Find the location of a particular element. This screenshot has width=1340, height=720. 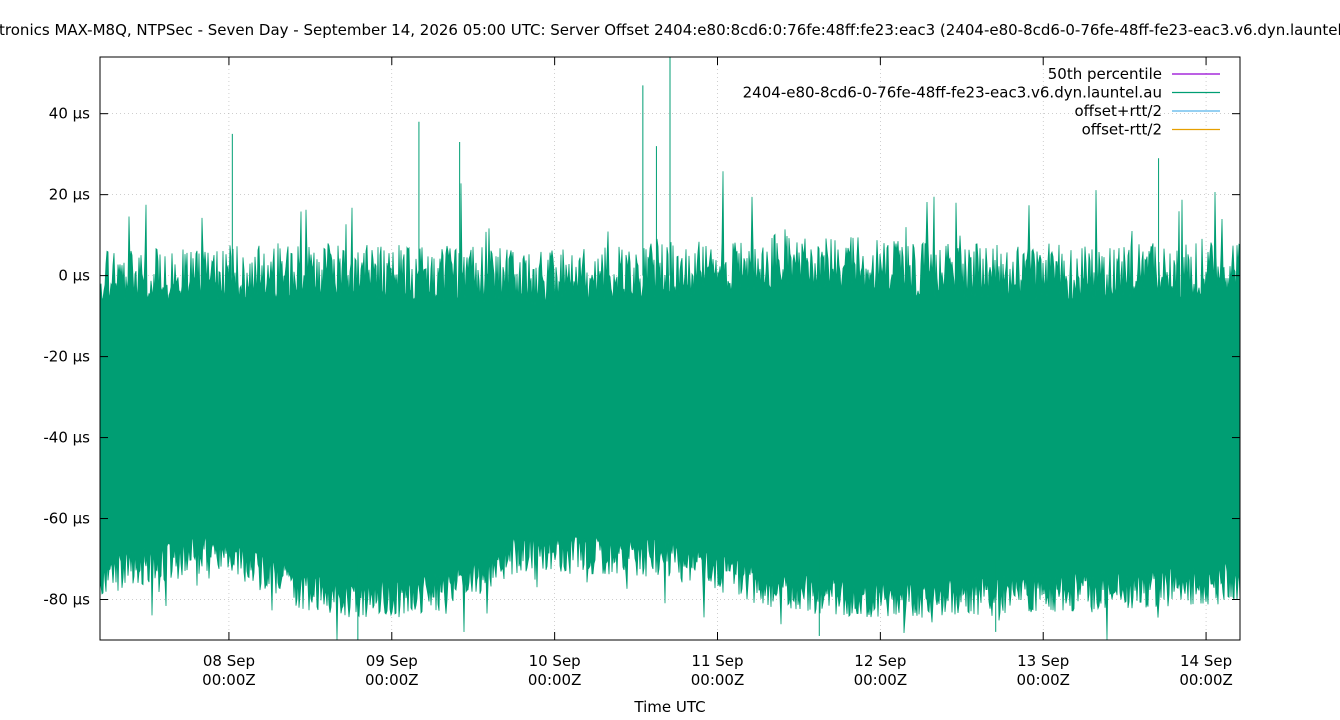

y-tick-label: 40 µs is located at coordinates (69, 114).